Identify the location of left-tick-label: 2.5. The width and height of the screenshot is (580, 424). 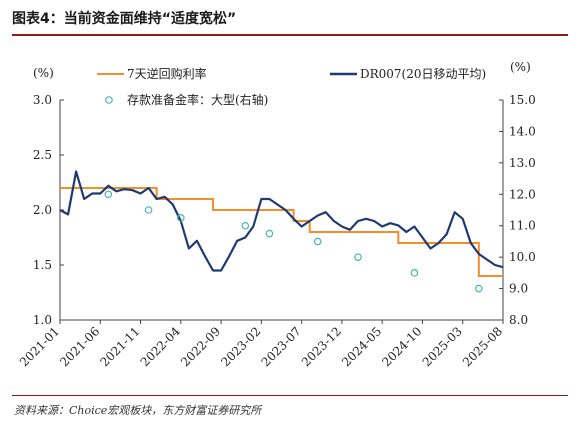
(42, 155).